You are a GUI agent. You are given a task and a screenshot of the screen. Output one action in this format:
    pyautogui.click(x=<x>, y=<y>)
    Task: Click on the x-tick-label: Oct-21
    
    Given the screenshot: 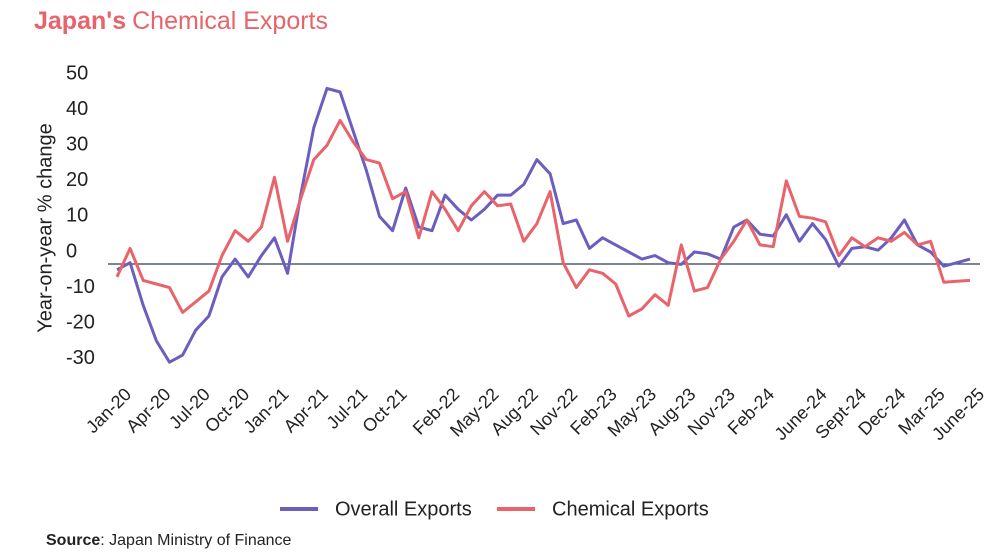 What is the action you would take?
    pyautogui.click(x=384, y=410)
    